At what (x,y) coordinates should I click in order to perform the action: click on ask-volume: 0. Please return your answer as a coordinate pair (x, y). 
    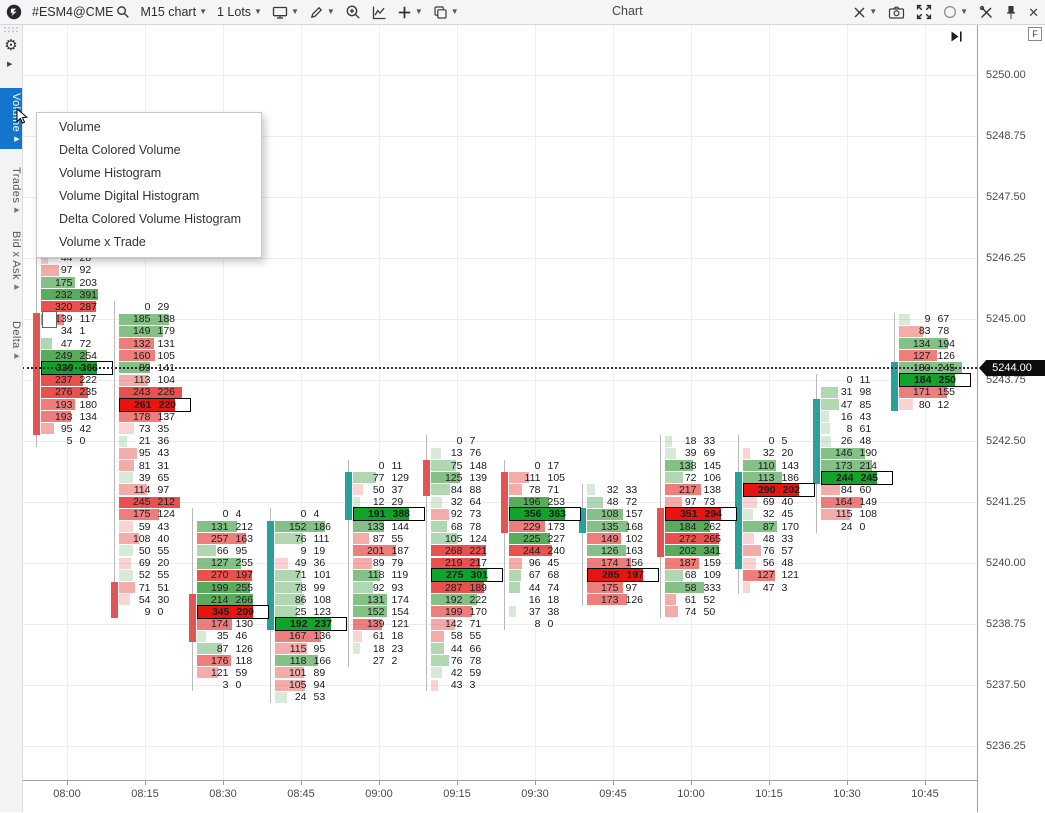
    Looking at the image, I should click on (160, 611).